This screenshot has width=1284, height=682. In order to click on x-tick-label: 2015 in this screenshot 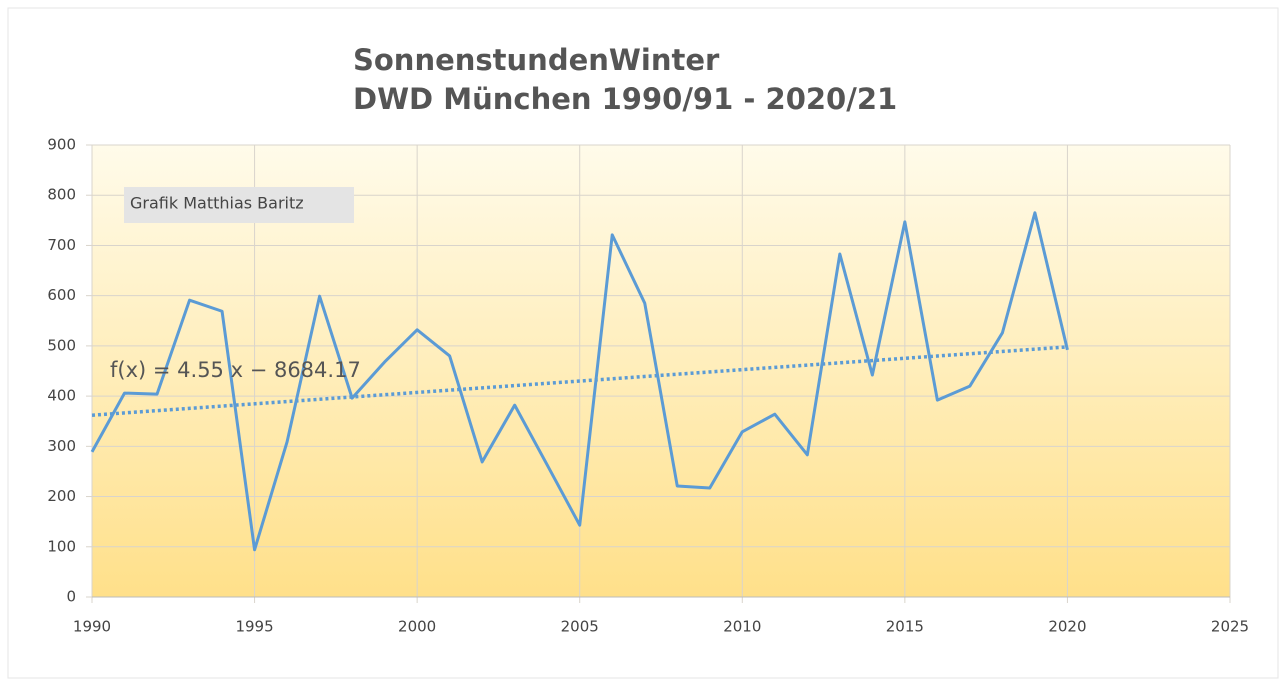, I will do `click(905, 627)`.